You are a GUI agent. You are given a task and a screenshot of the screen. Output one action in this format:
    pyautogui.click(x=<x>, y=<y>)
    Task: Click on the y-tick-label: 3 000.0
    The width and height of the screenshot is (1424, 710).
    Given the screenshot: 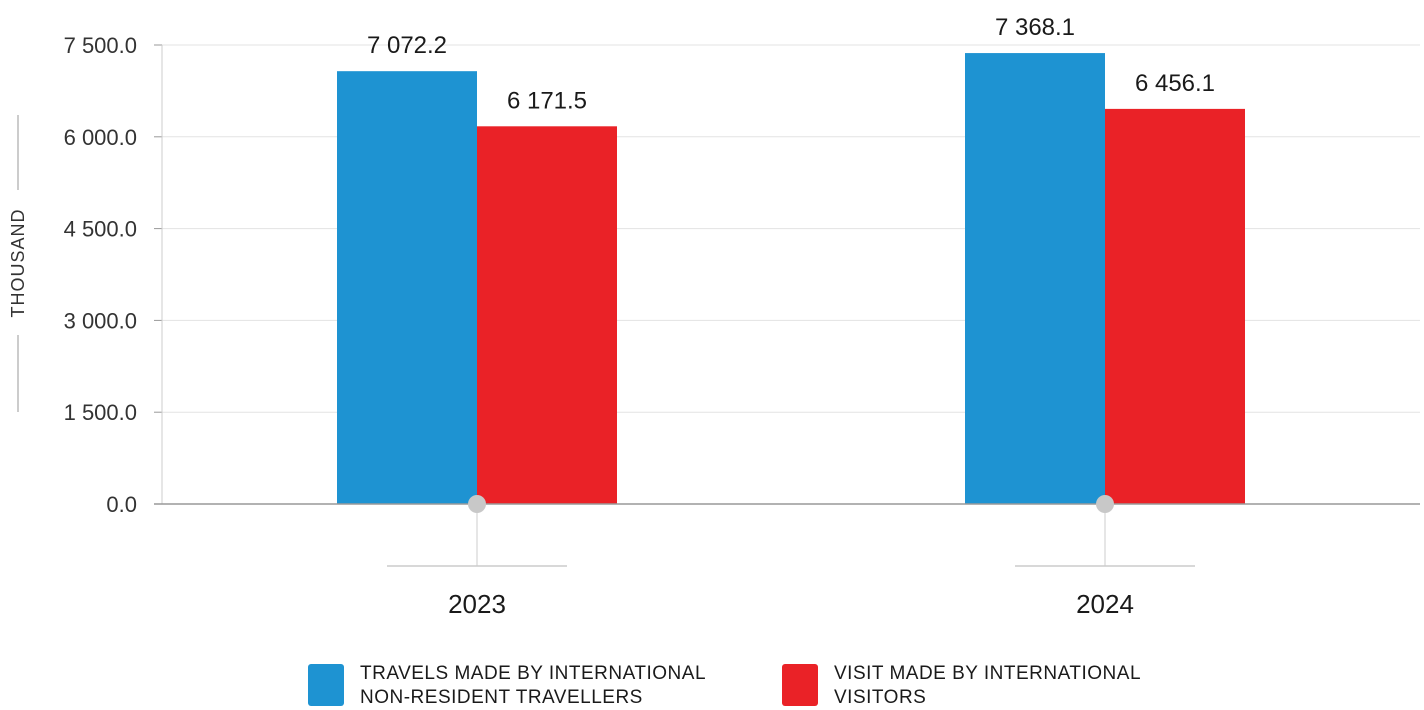 What is the action you would take?
    pyautogui.click(x=100, y=320)
    